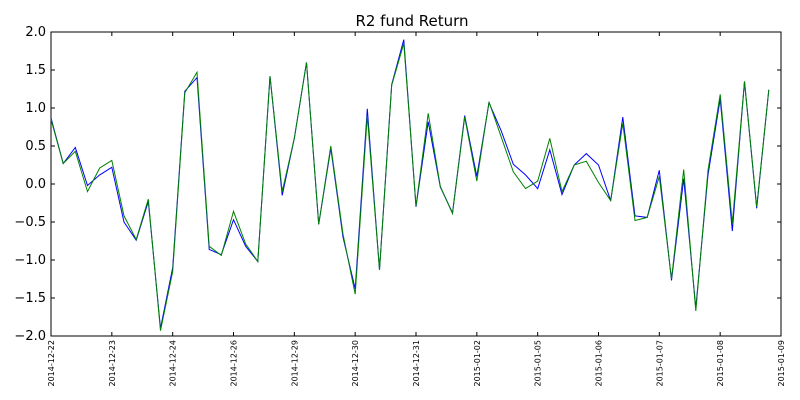 This screenshot has height=400, width=800. I want to click on x-tick-label: 2015-01-02, so click(477, 363).